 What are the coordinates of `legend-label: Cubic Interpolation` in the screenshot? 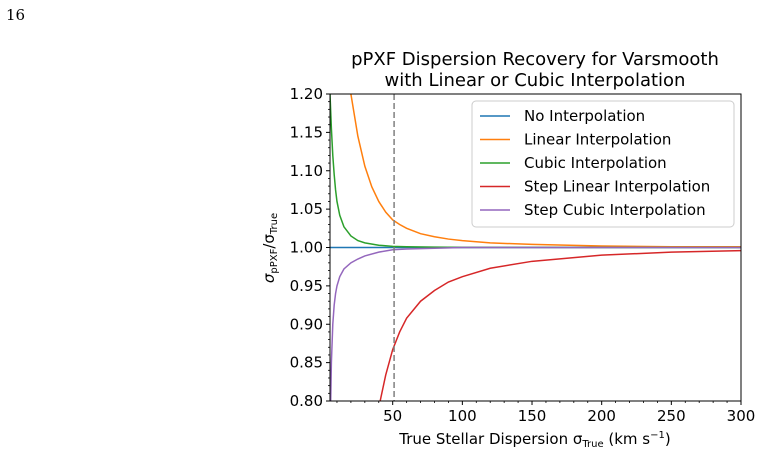 It's located at (595, 163).